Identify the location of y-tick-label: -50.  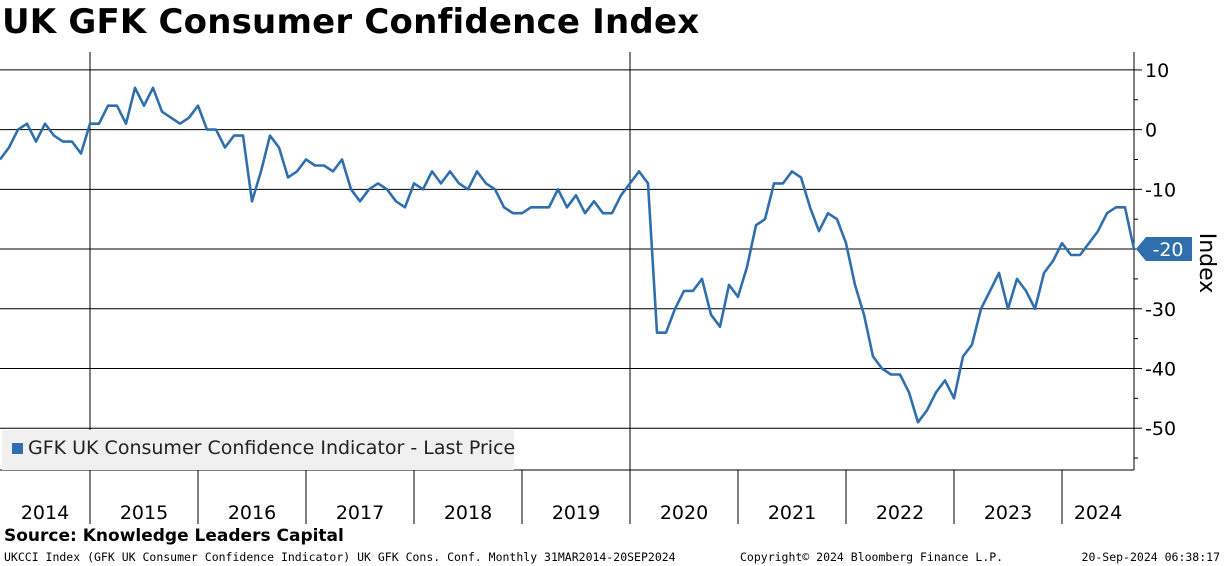
(1160, 429).